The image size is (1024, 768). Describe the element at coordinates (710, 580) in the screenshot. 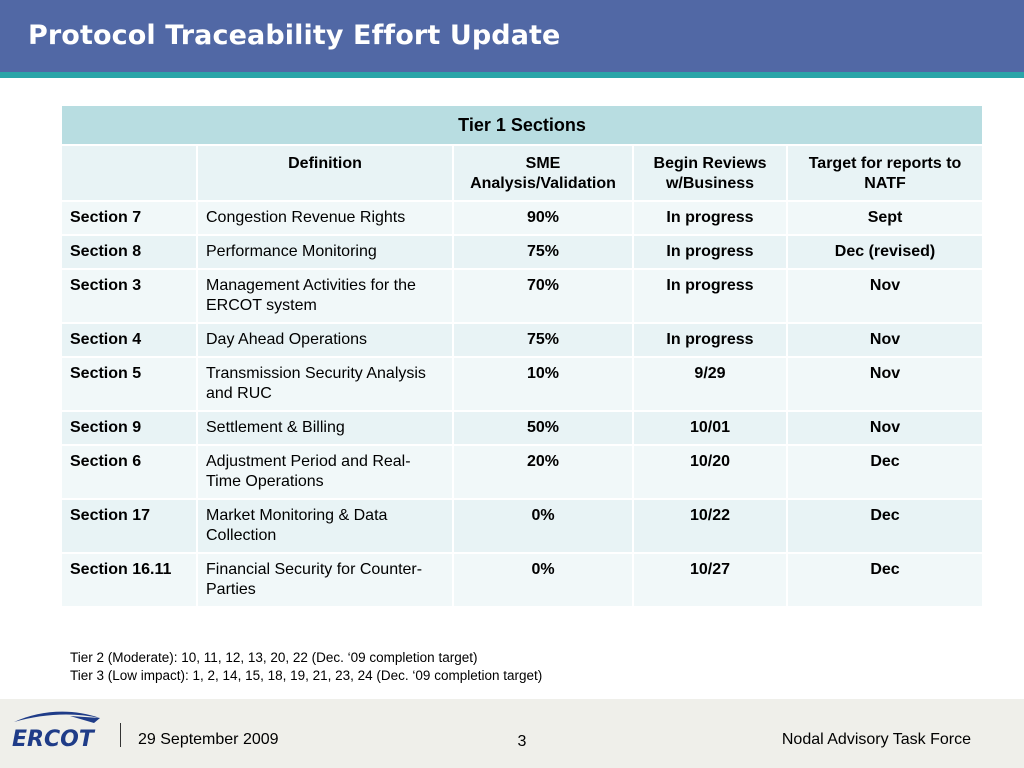

I see `review-cell: 10/27` at that location.